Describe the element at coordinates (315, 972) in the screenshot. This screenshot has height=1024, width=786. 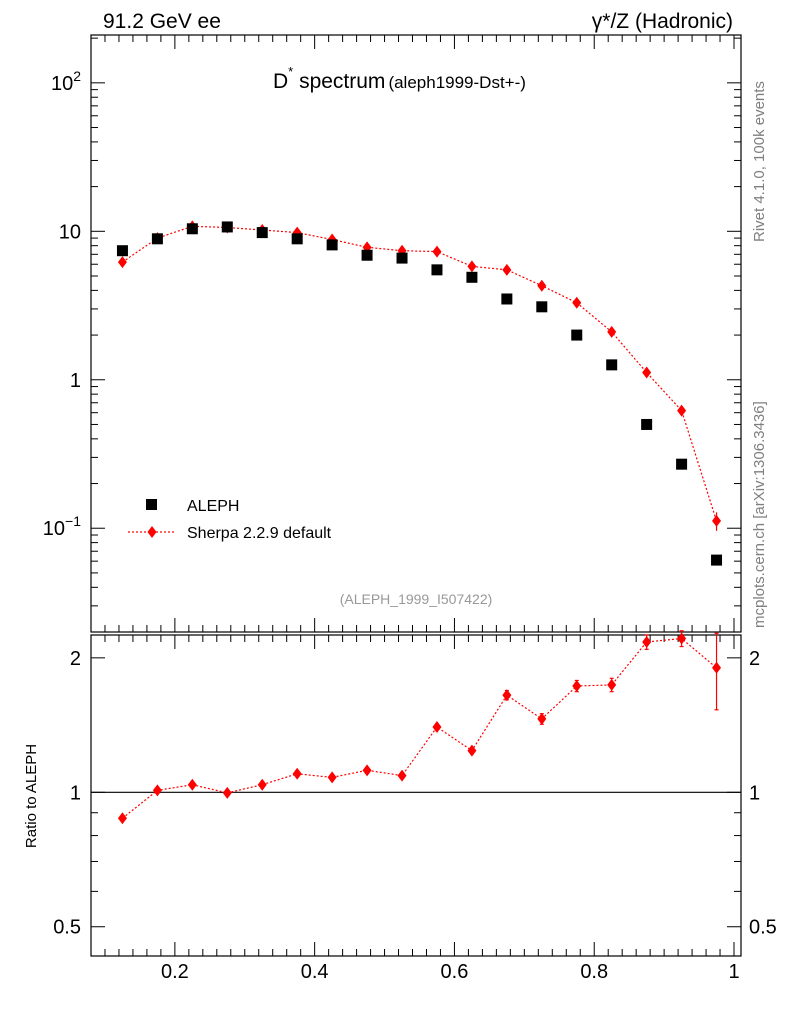
I see `x-tick-label: 0.4` at that location.